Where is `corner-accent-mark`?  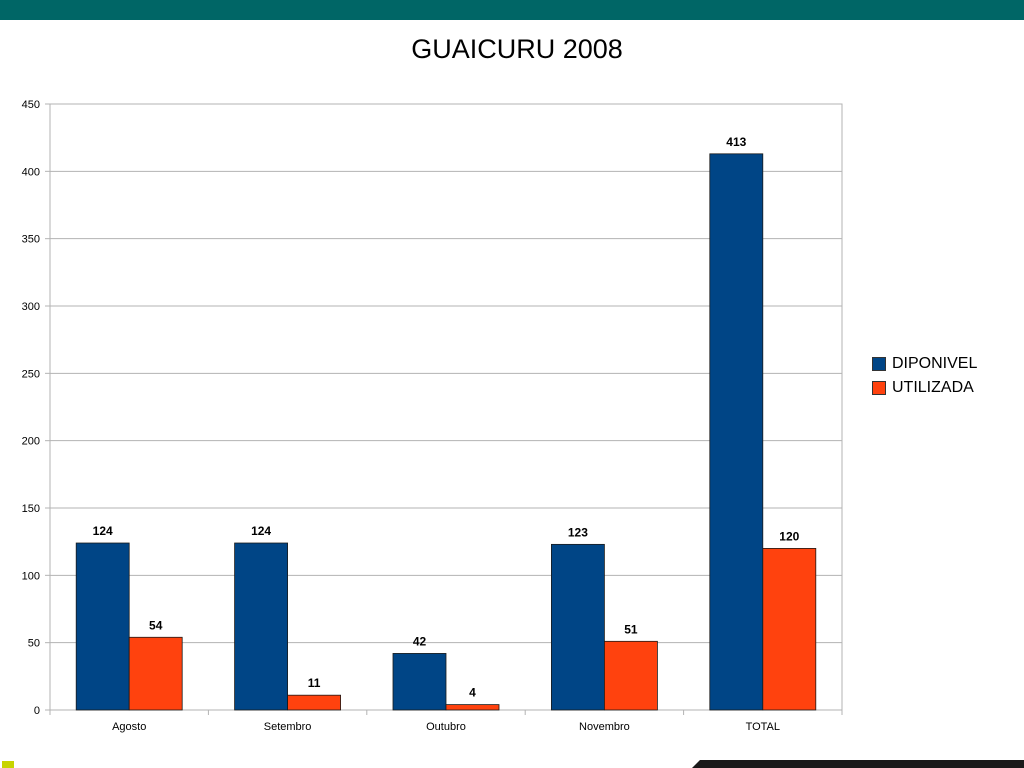
corner-accent-mark is located at coordinates (8, 764).